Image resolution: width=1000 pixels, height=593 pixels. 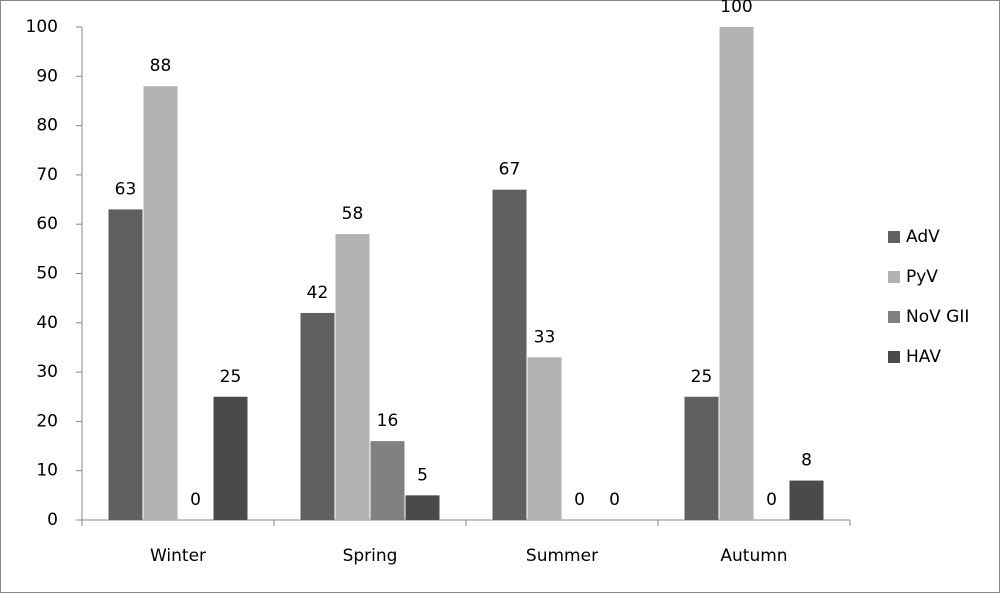 What do you see at coordinates (42, 27) in the screenshot?
I see `y-tick-label: 100` at bounding box center [42, 27].